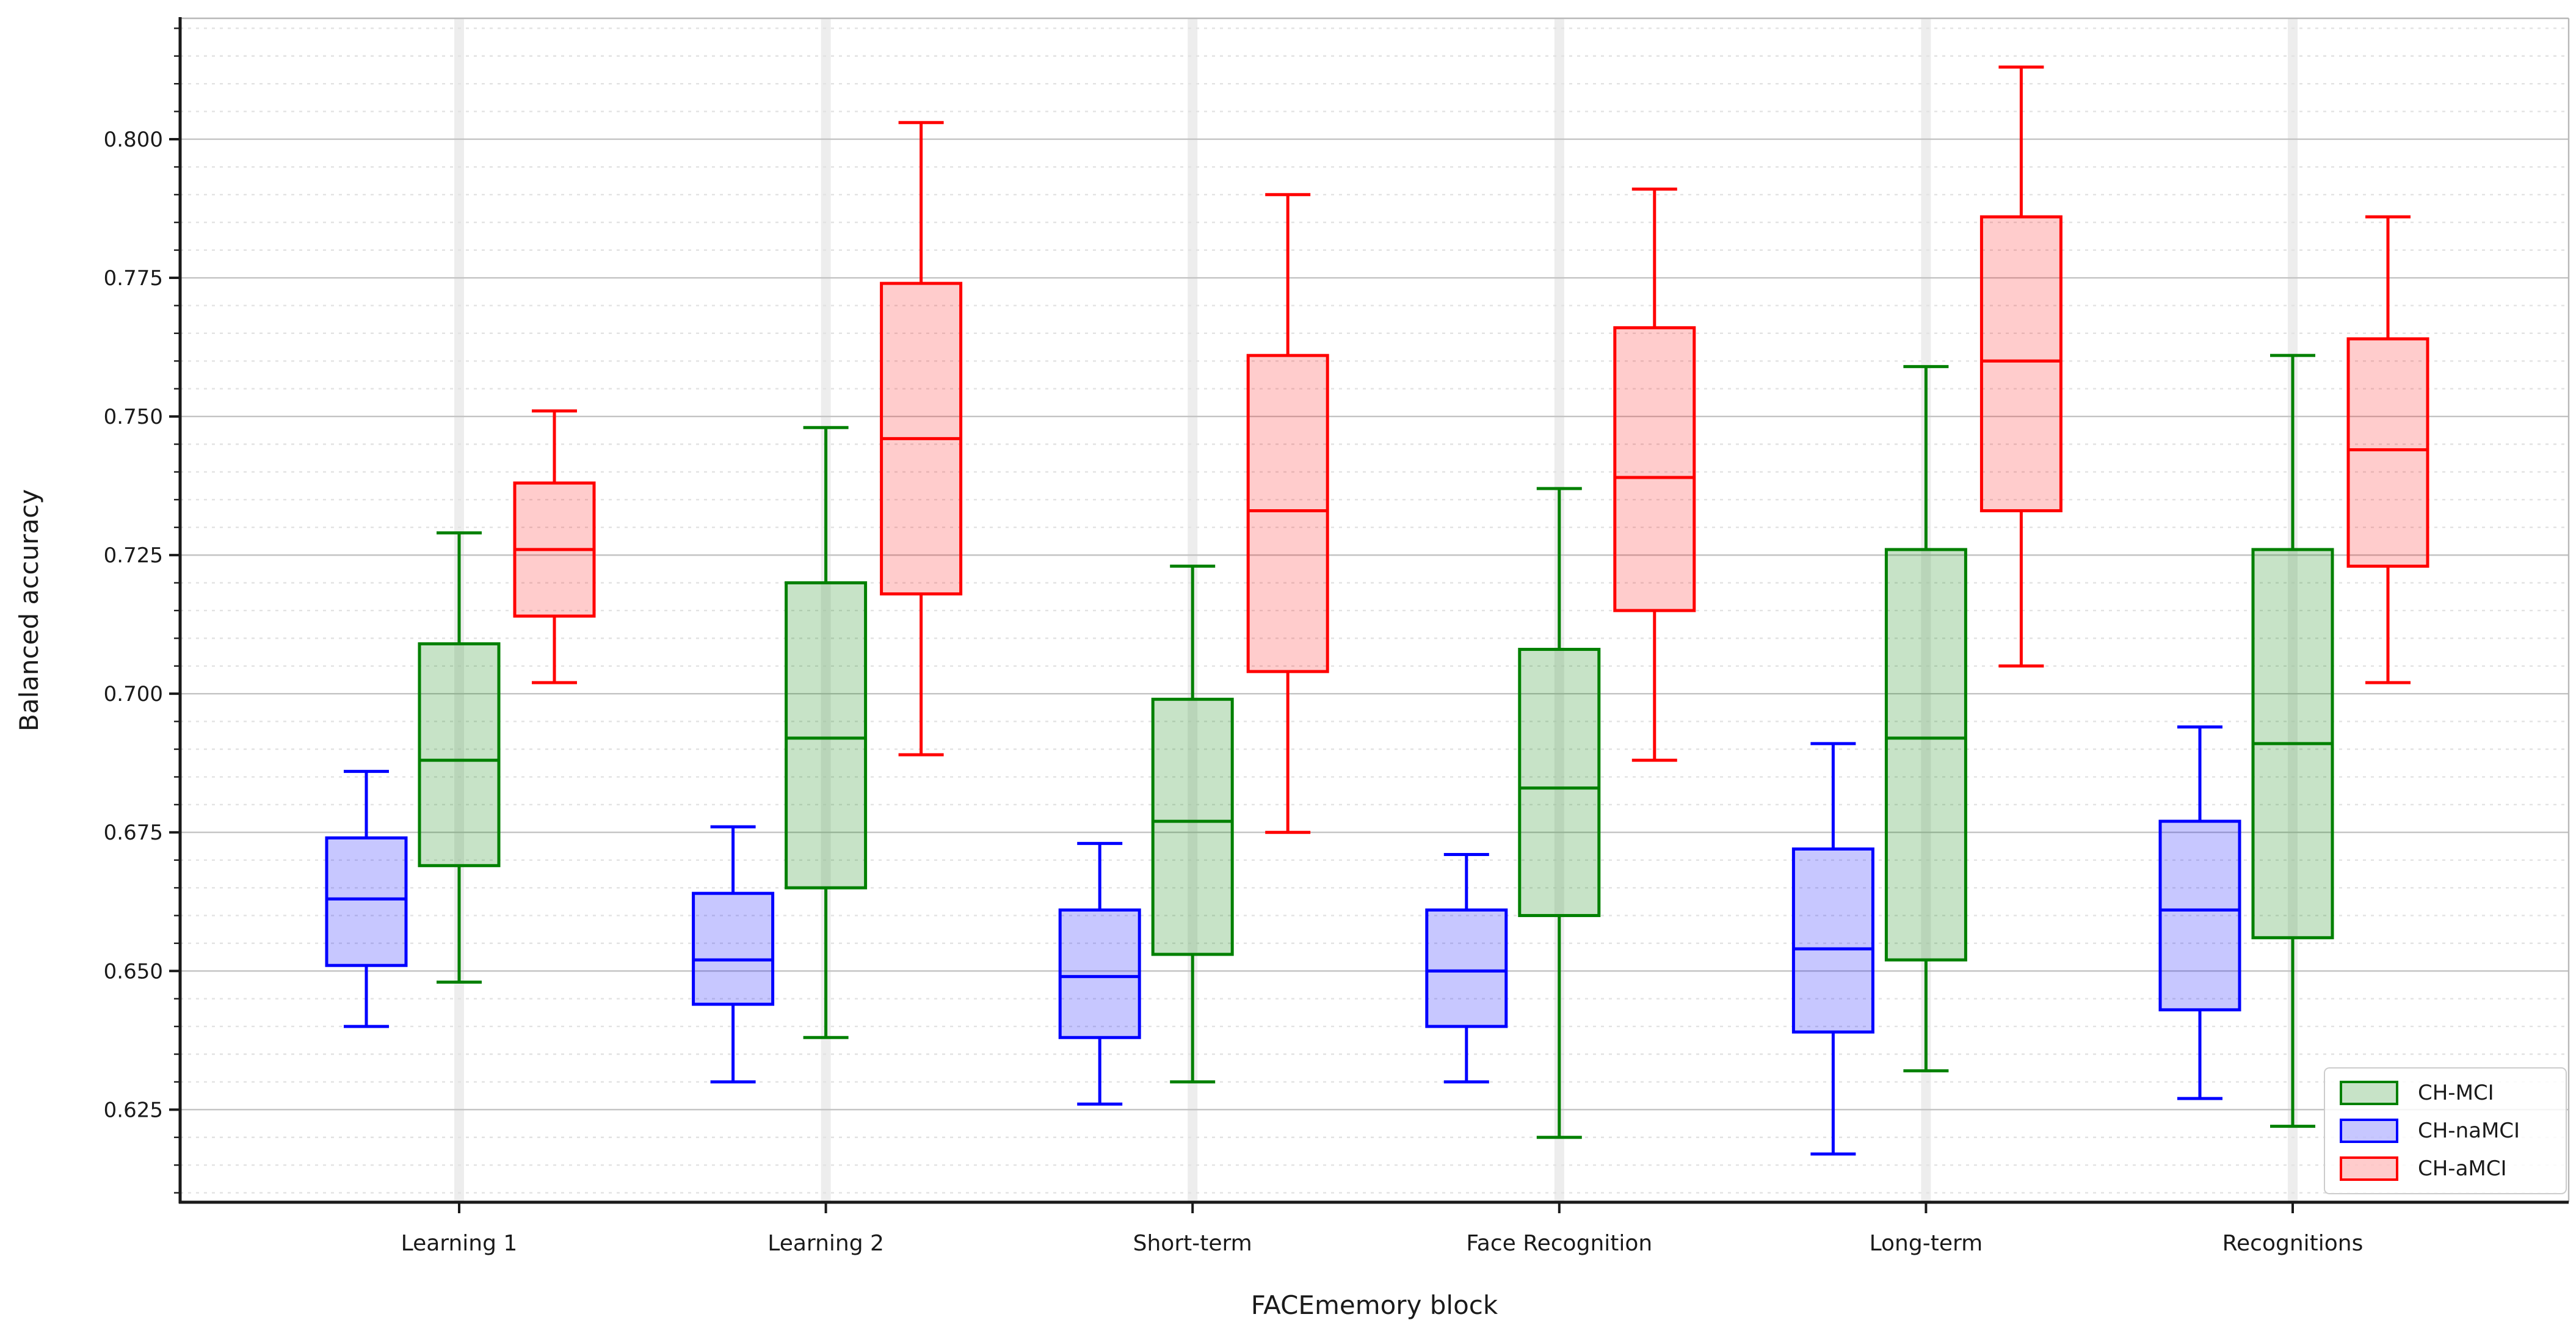  Describe the element at coordinates (29, 610) in the screenshot. I see `y-axis-title: Balanced accuracy` at that location.